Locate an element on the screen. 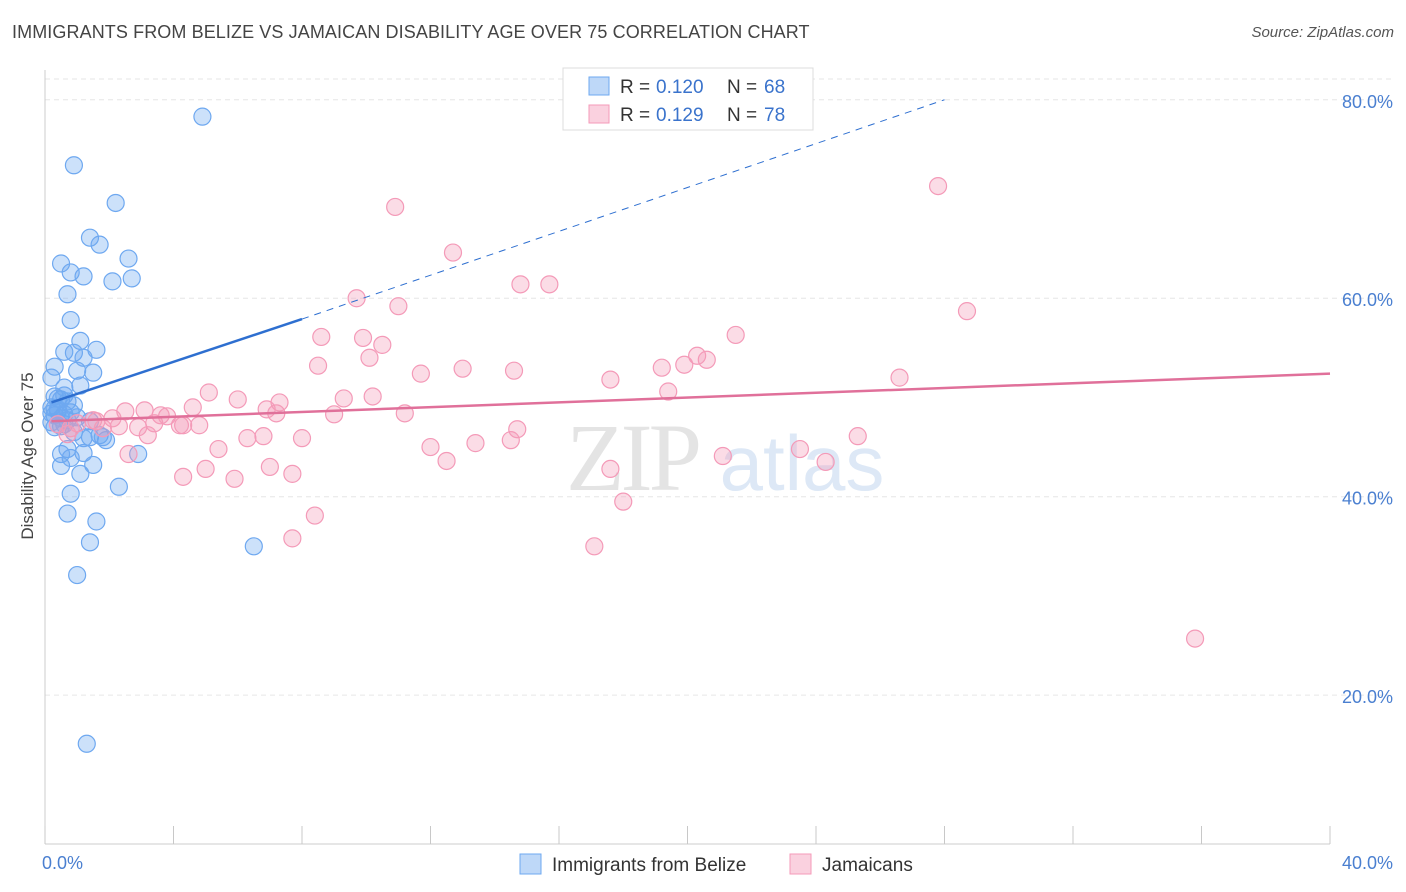  source-credit: Source: ZipAtlas.com is located at coordinates (1322, 32).